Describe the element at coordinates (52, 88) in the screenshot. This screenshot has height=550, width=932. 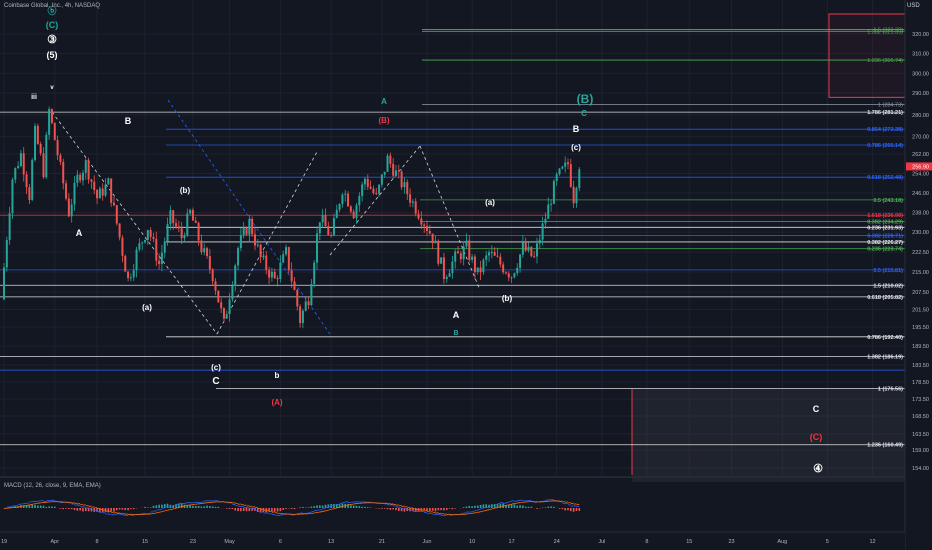
I see `wave-label: v` at that location.